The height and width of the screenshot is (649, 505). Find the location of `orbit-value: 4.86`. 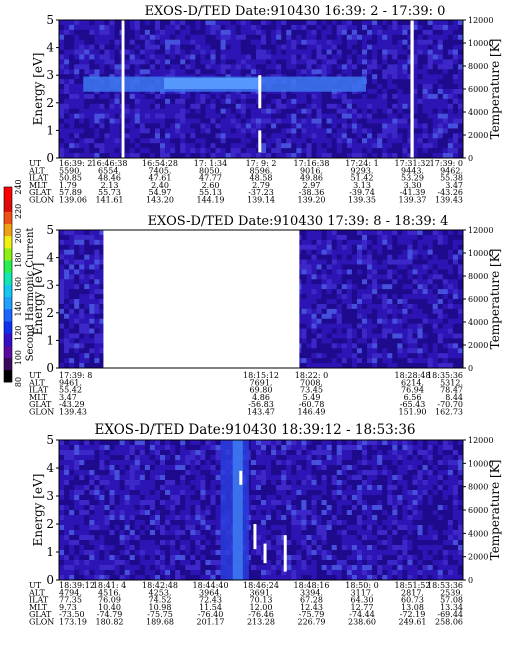

orbit-value: 4.86 is located at coordinates (261, 397).